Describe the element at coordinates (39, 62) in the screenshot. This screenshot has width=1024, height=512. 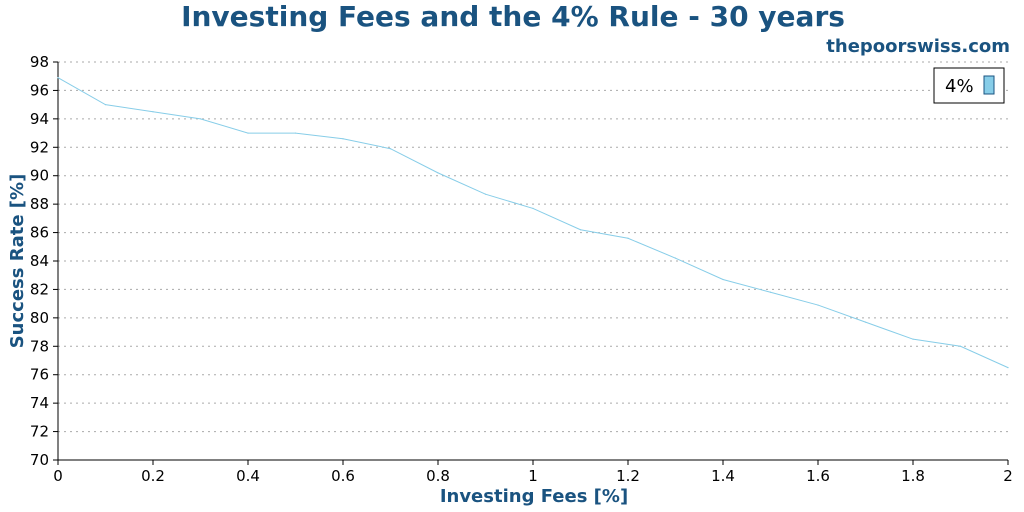
I see `y-tick-label: 98` at that location.